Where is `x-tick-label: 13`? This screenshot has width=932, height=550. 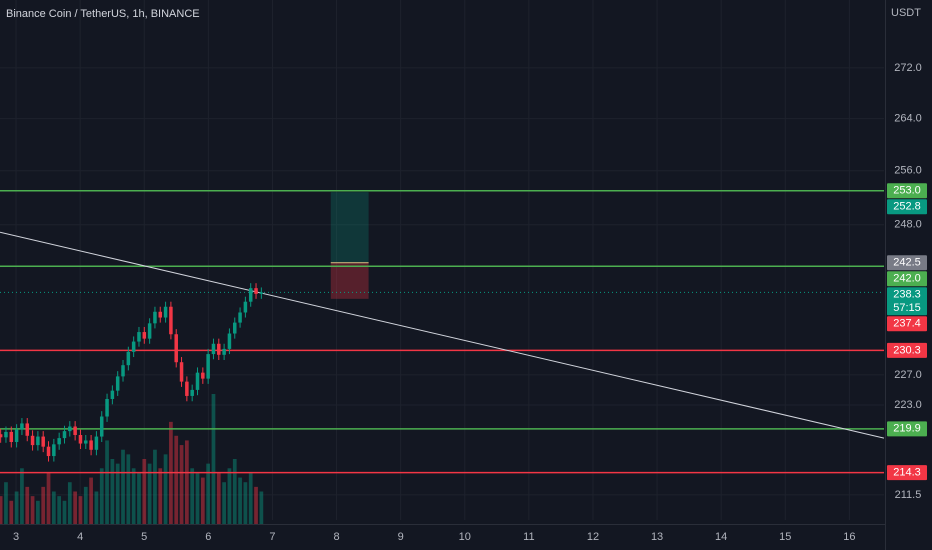 x-tick-label: 13 is located at coordinates (657, 537).